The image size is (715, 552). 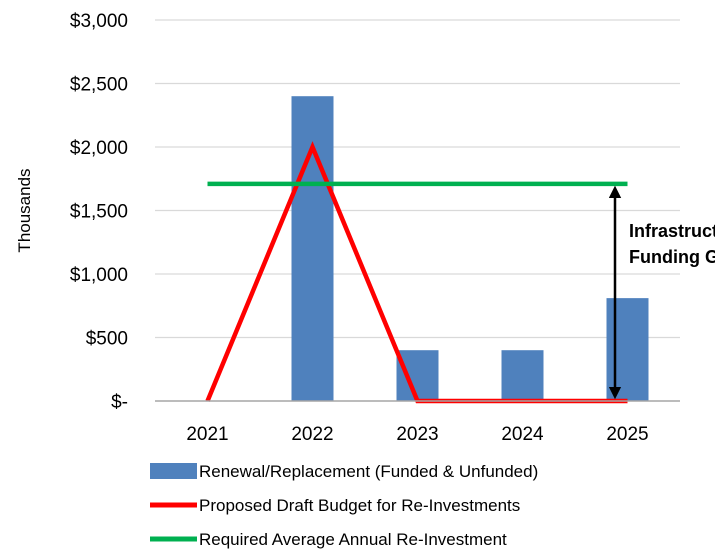 What do you see at coordinates (312, 434) in the screenshot?
I see `x-tick-label: 2022` at bounding box center [312, 434].